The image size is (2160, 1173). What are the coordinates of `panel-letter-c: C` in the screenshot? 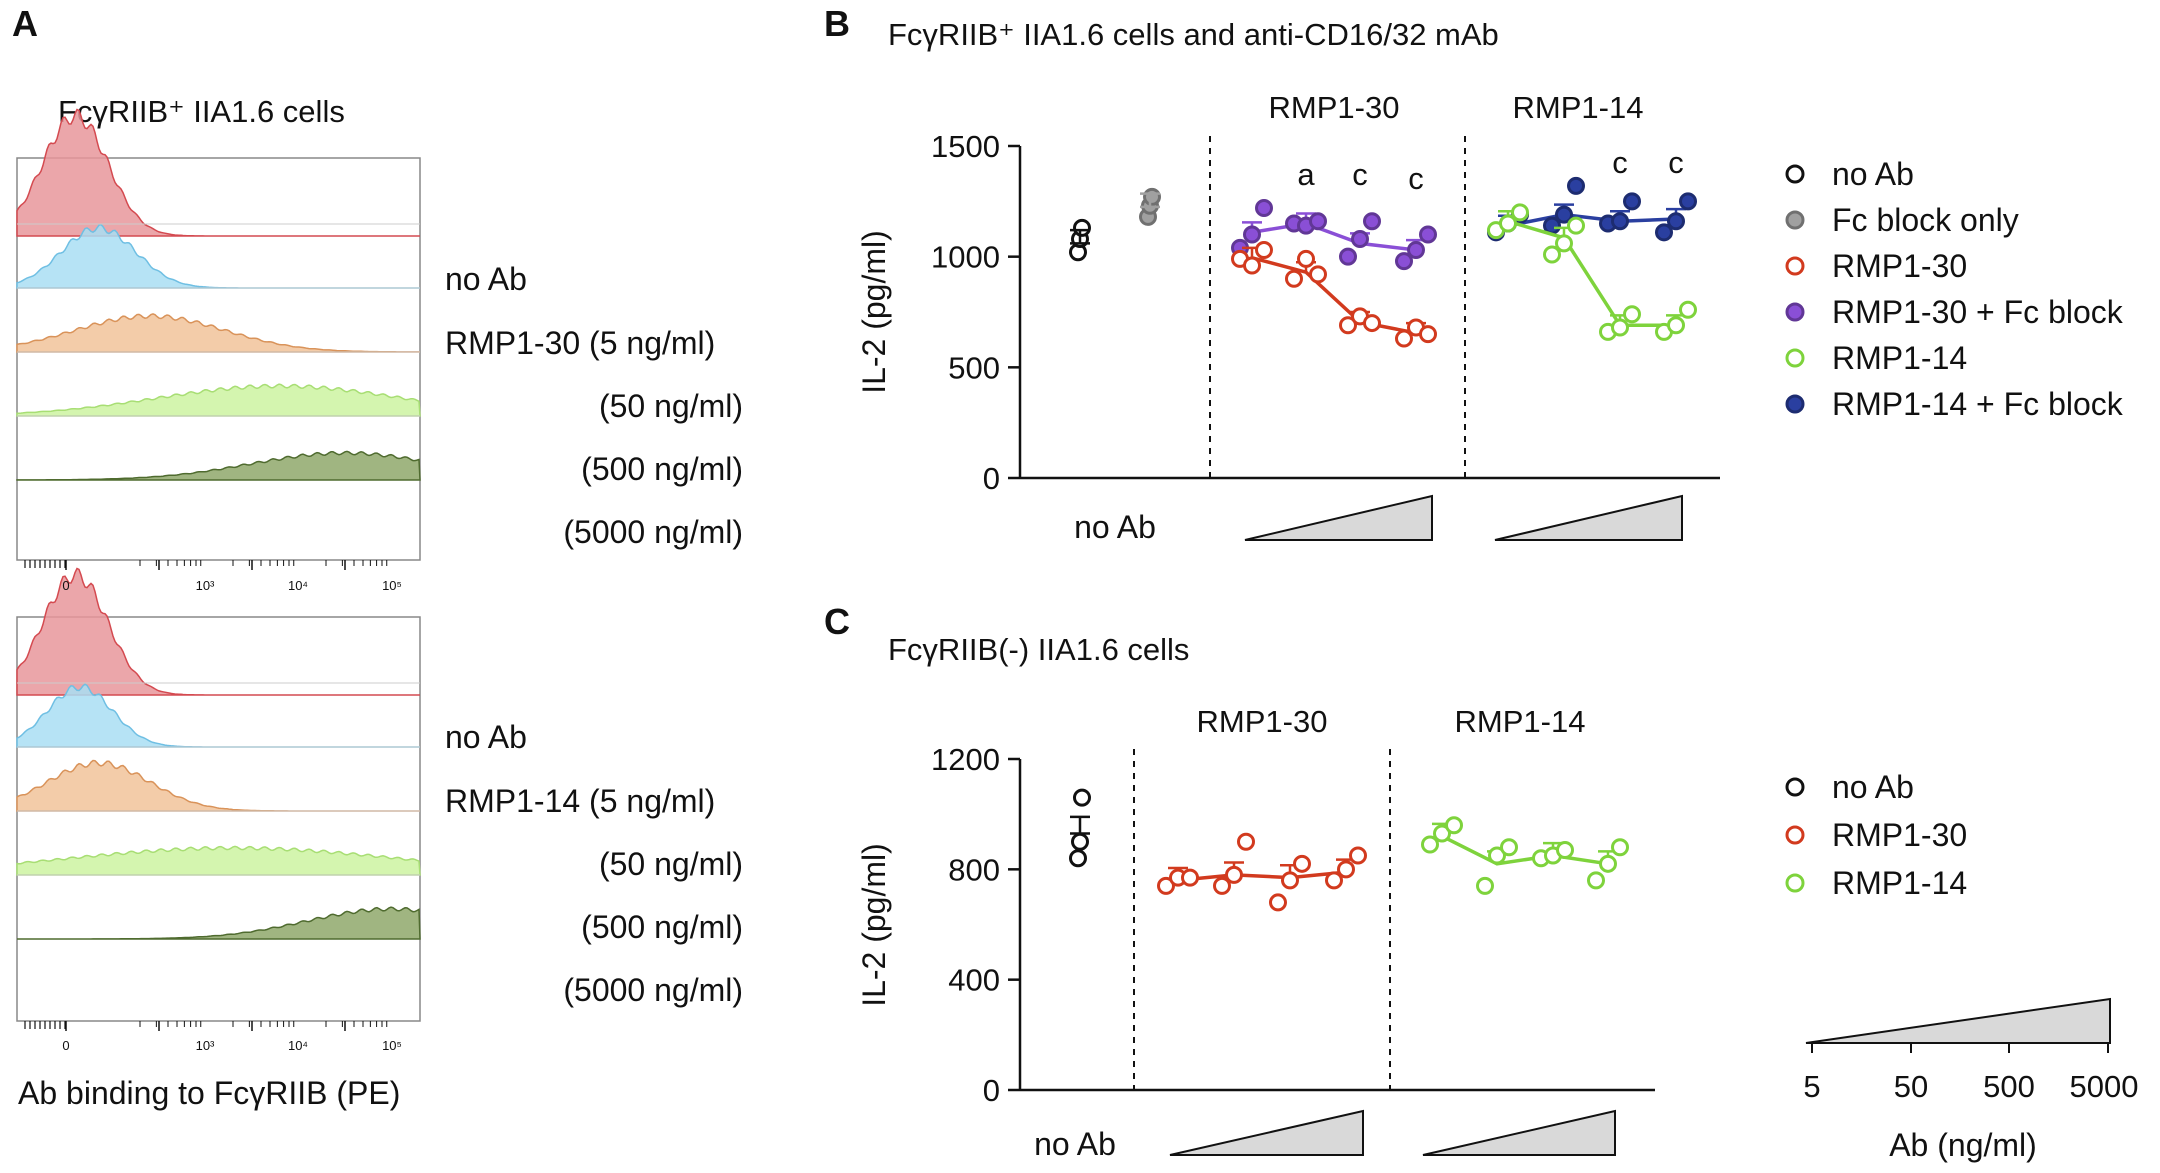 It's located at (837, 621).